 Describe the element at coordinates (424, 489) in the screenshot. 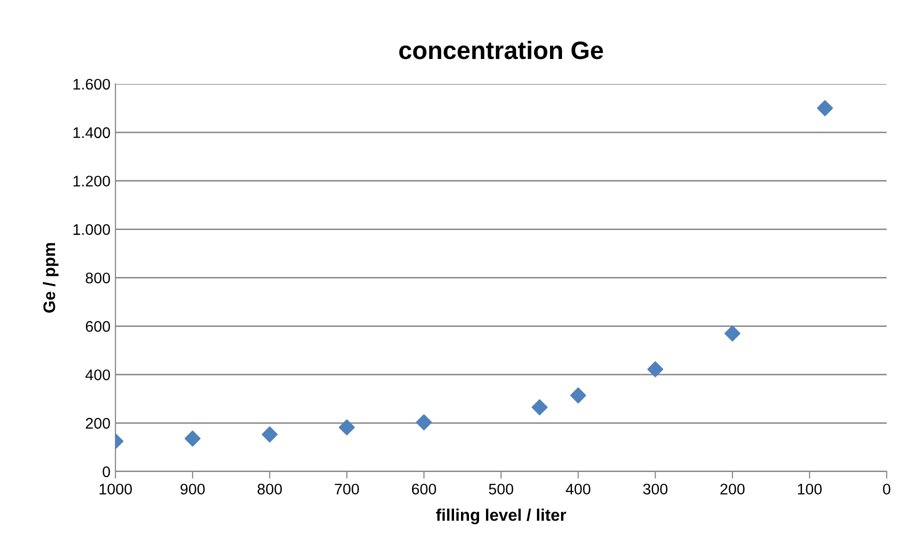

I see `x-tick-label: 600` at that location.